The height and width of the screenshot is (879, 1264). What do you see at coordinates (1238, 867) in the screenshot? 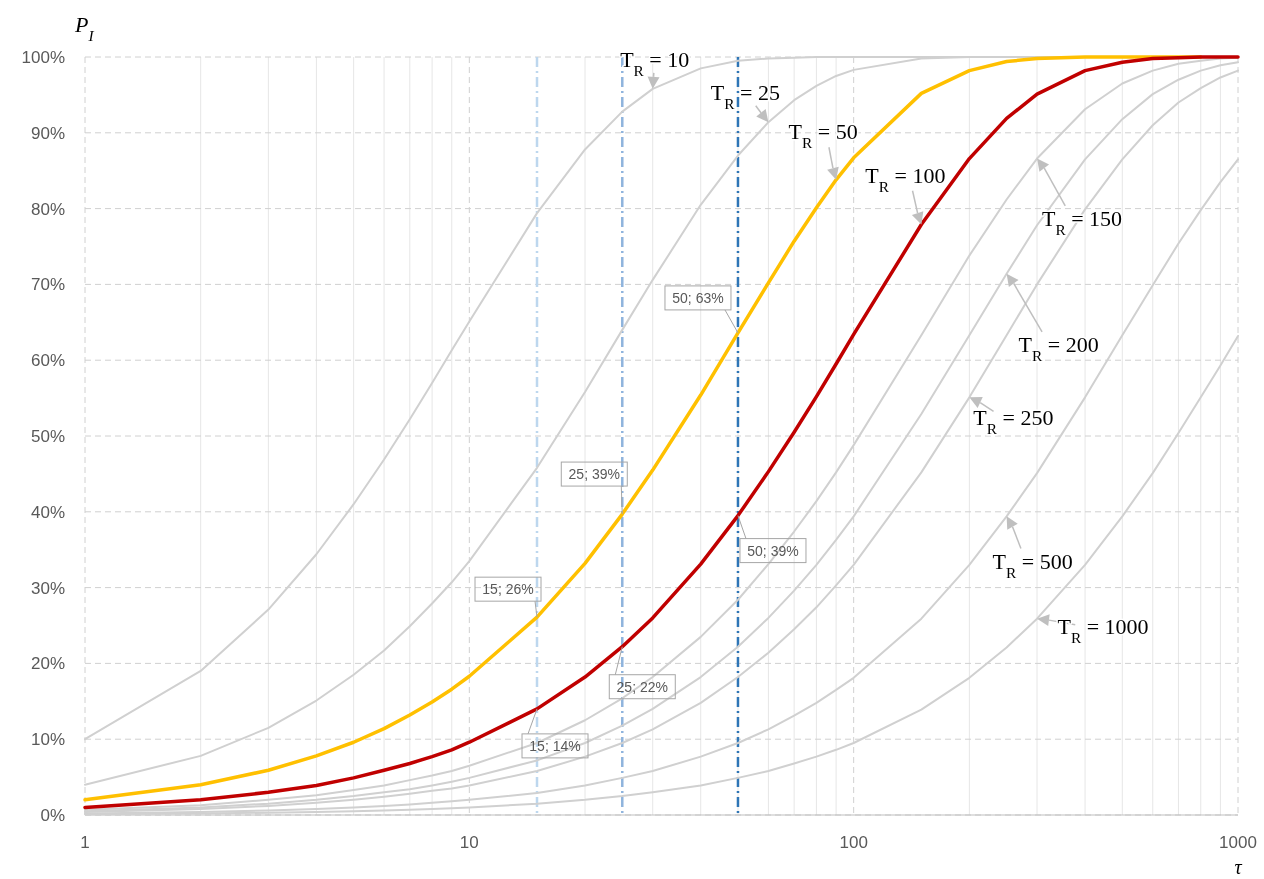
I see `x-axis-title: τ` at bounding box center [1238, 867].